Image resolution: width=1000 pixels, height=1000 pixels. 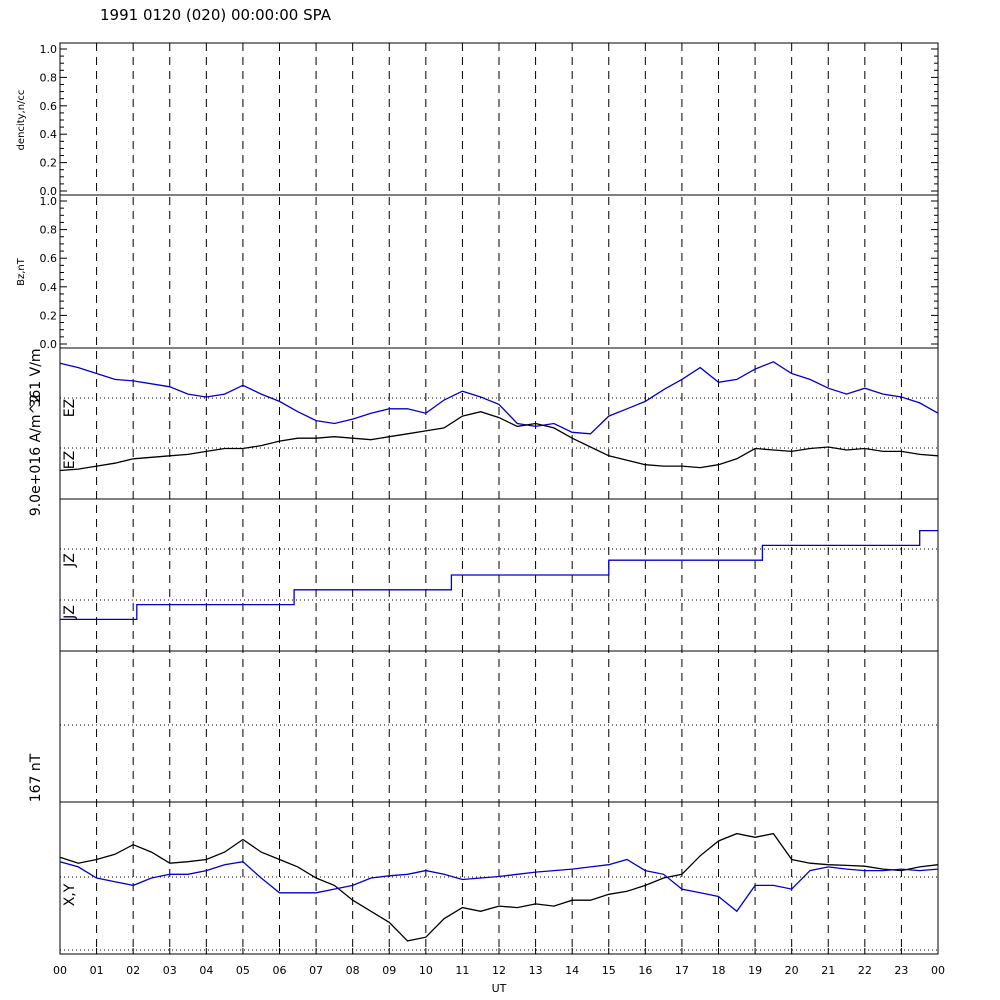 What do you see at coordinates (49, 77) in the screenshot?
I see `density-tick-label: 0.8` at bounding box center [49, 77].